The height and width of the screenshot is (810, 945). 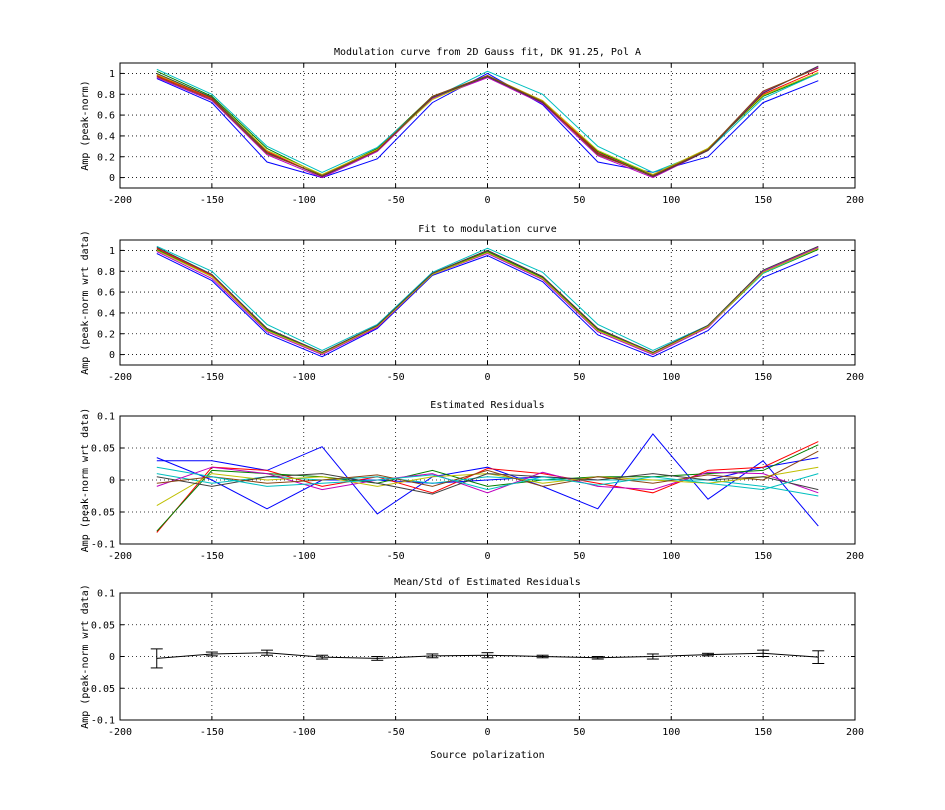 I want to click on chart-title: Fit to modulation curve, so click(x=487, y=229).